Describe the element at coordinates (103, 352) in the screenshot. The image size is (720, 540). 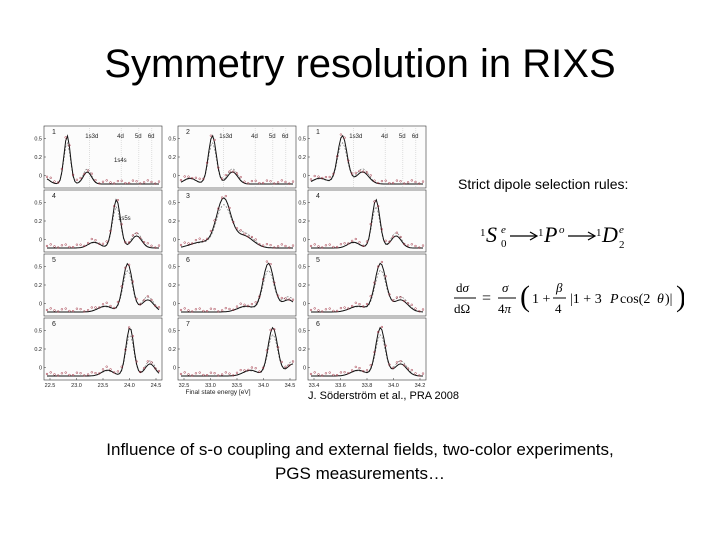
I see `fit-curve-solid` at that location.